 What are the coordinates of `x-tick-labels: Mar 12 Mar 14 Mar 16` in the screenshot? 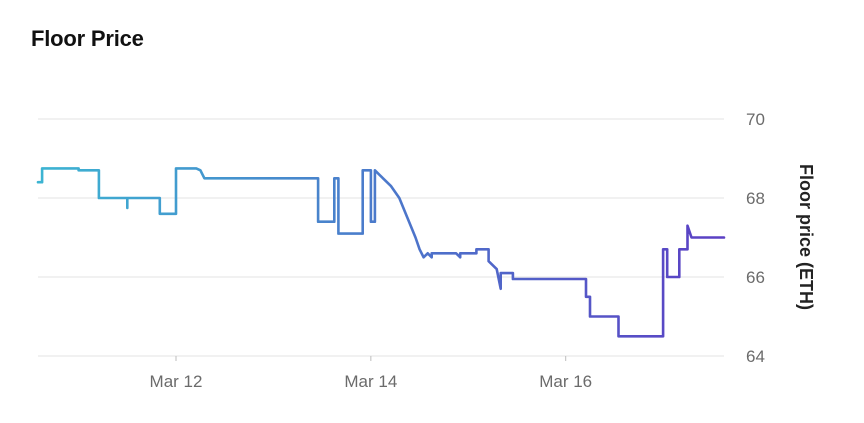 It's located at (371, 373).